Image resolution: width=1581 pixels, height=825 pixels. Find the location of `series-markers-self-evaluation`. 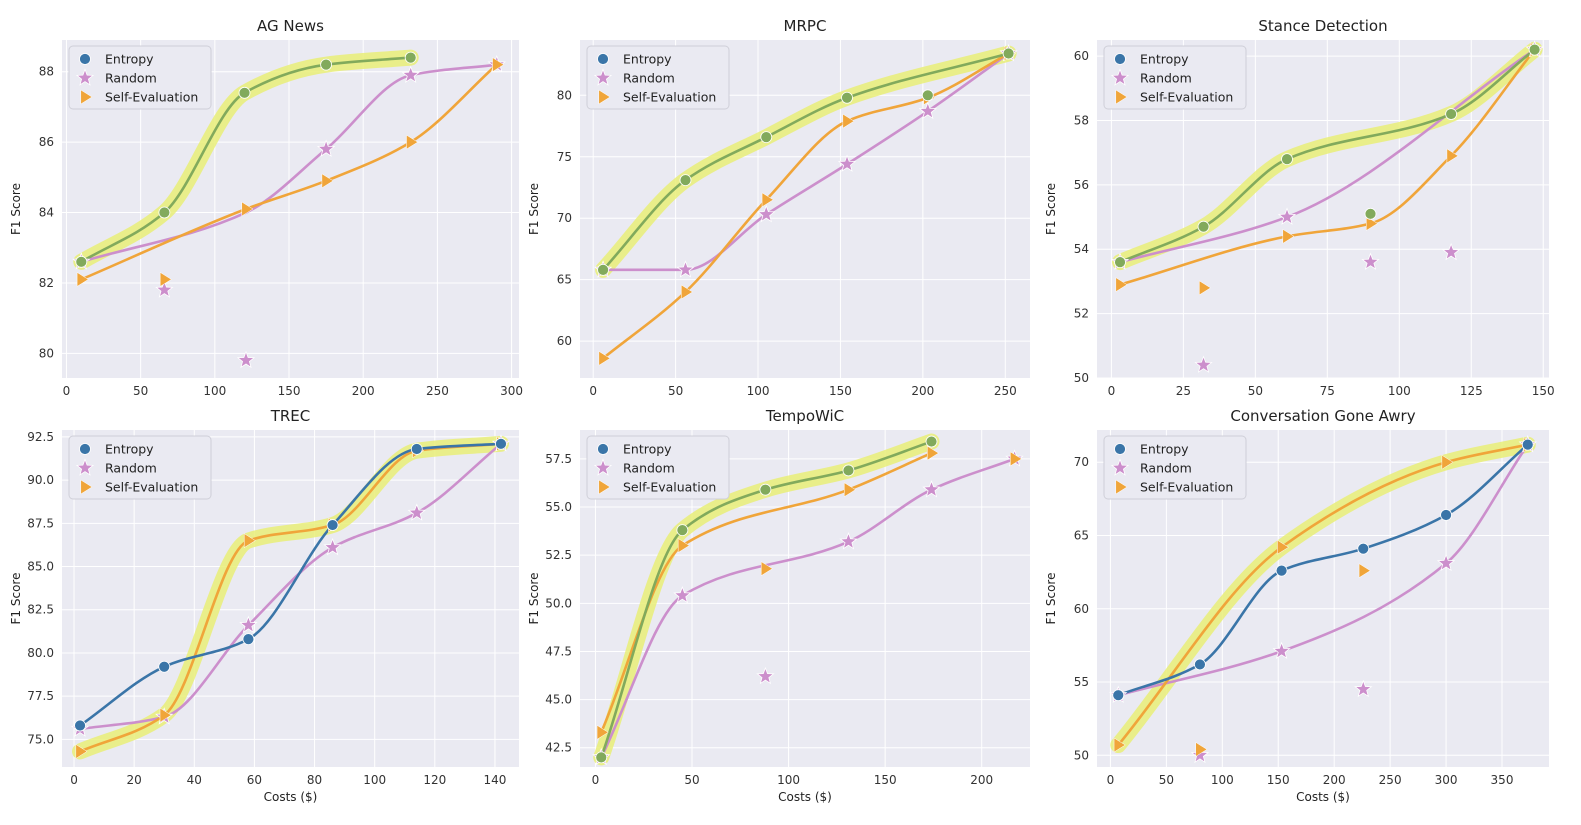

series-markers-self-evaluation is located at coordinates (809, 592).